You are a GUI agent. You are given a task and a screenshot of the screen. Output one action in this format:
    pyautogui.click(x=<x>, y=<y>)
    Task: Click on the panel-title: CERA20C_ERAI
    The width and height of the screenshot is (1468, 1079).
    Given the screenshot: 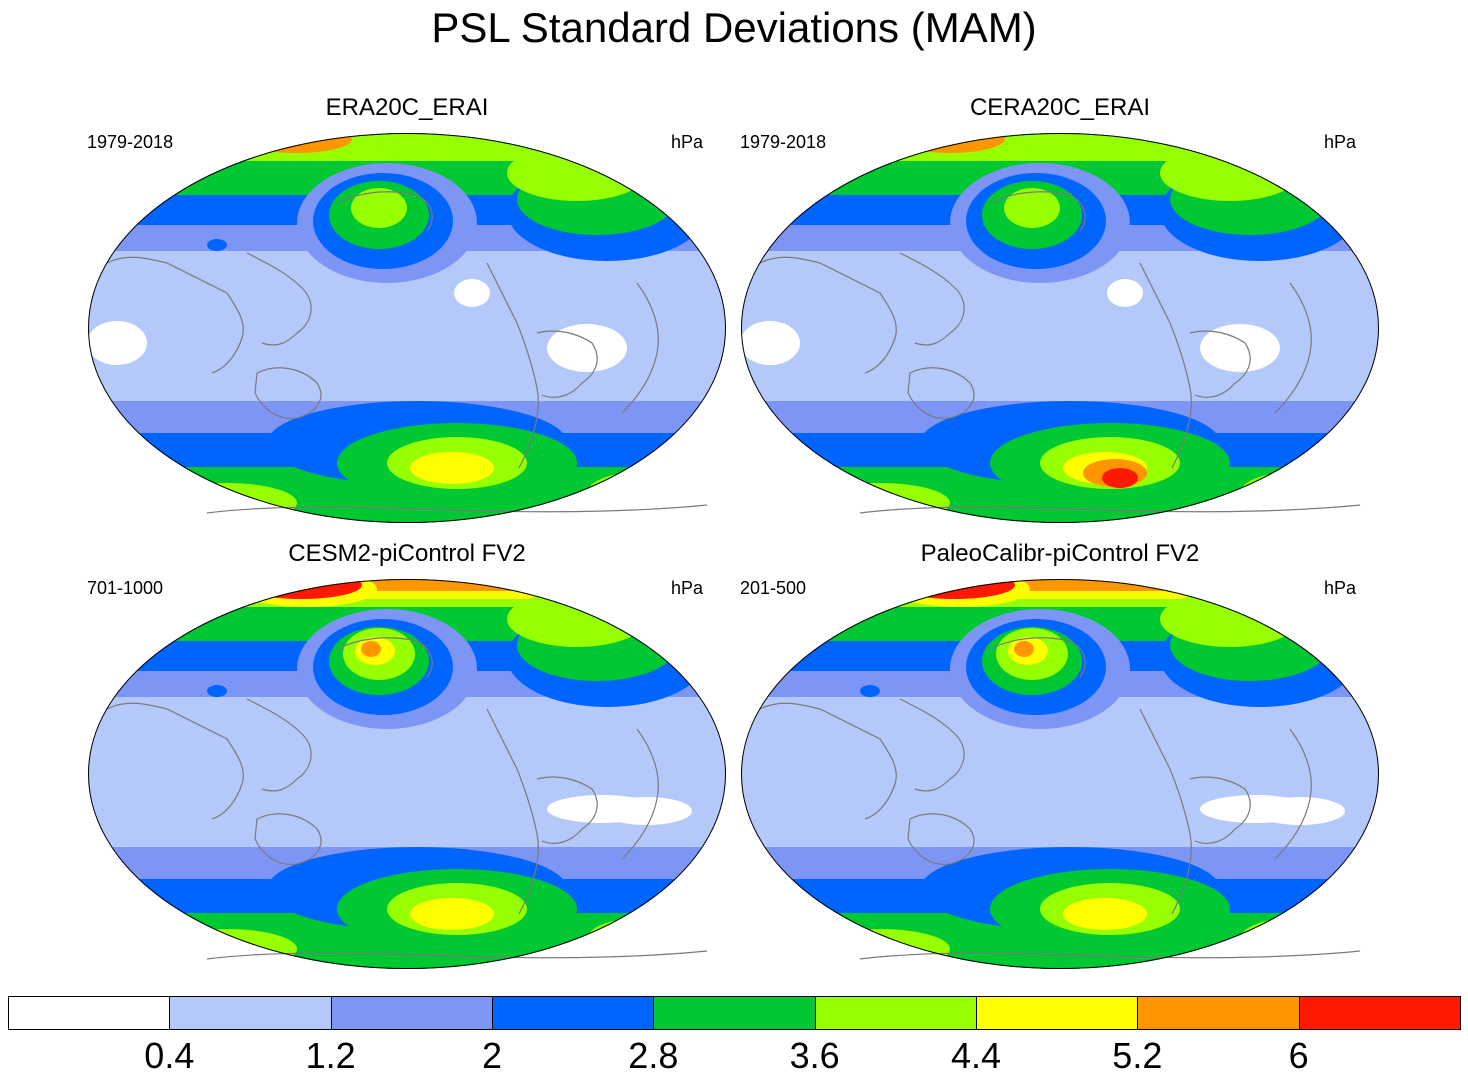 What is the action you would take?
    pyautogui.click(x=1060, y=107)
    